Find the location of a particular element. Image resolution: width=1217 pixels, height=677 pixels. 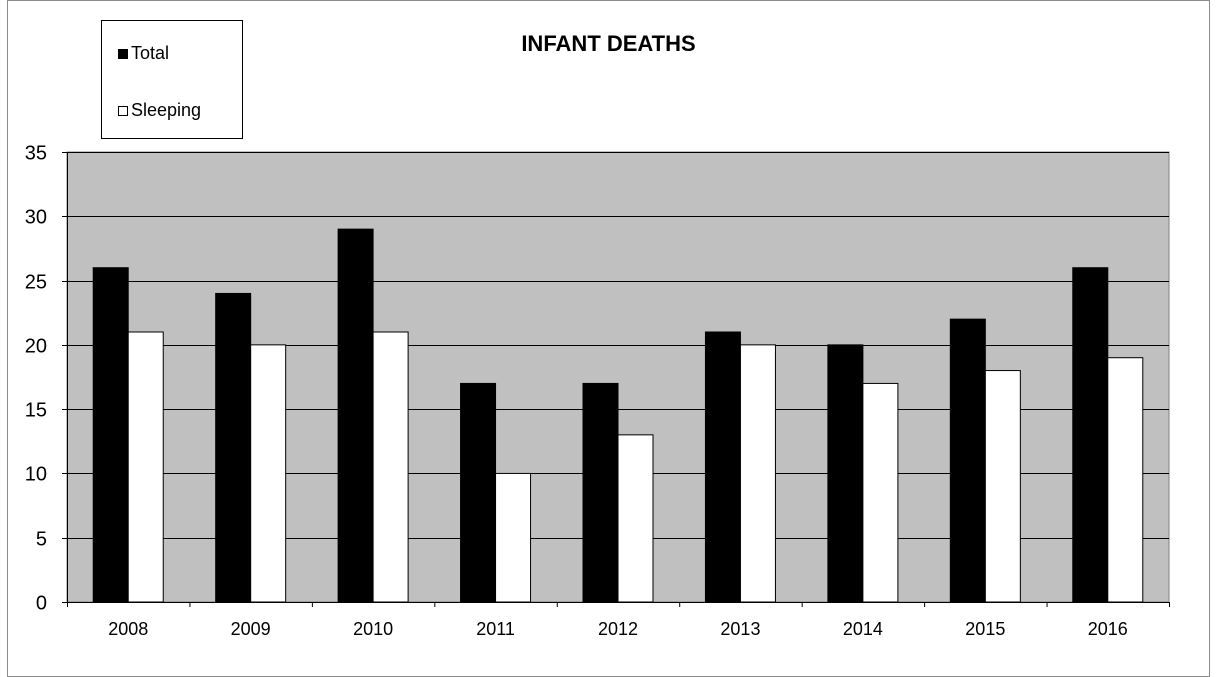

bar-sleeping-2009 is located at coordinates (268, 473).